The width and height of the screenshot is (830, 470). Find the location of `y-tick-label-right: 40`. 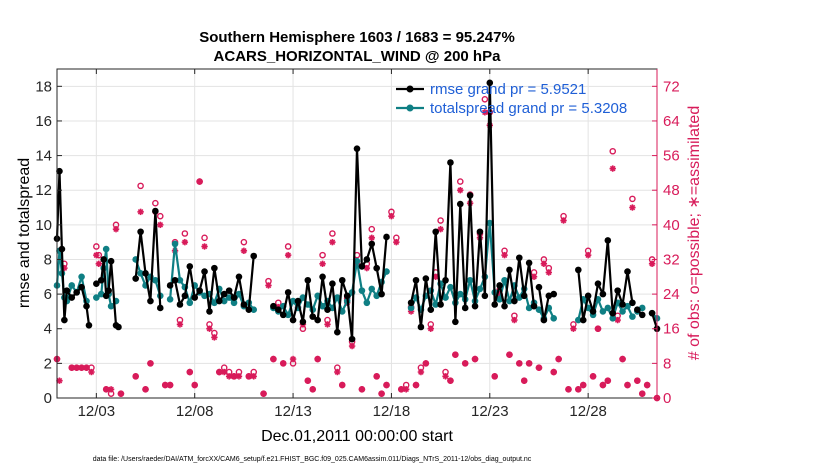

y-tick-label-right: 40 is located at coordinates (671, 225).